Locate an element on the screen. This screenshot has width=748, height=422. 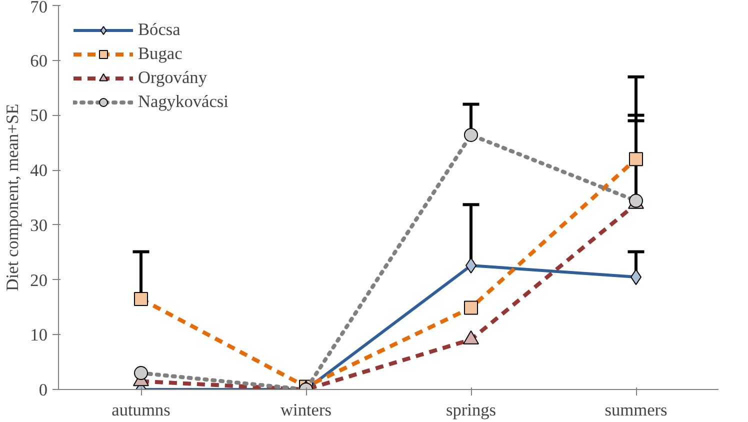
y-tick-label: 30 is located at coordinates (39, 225).